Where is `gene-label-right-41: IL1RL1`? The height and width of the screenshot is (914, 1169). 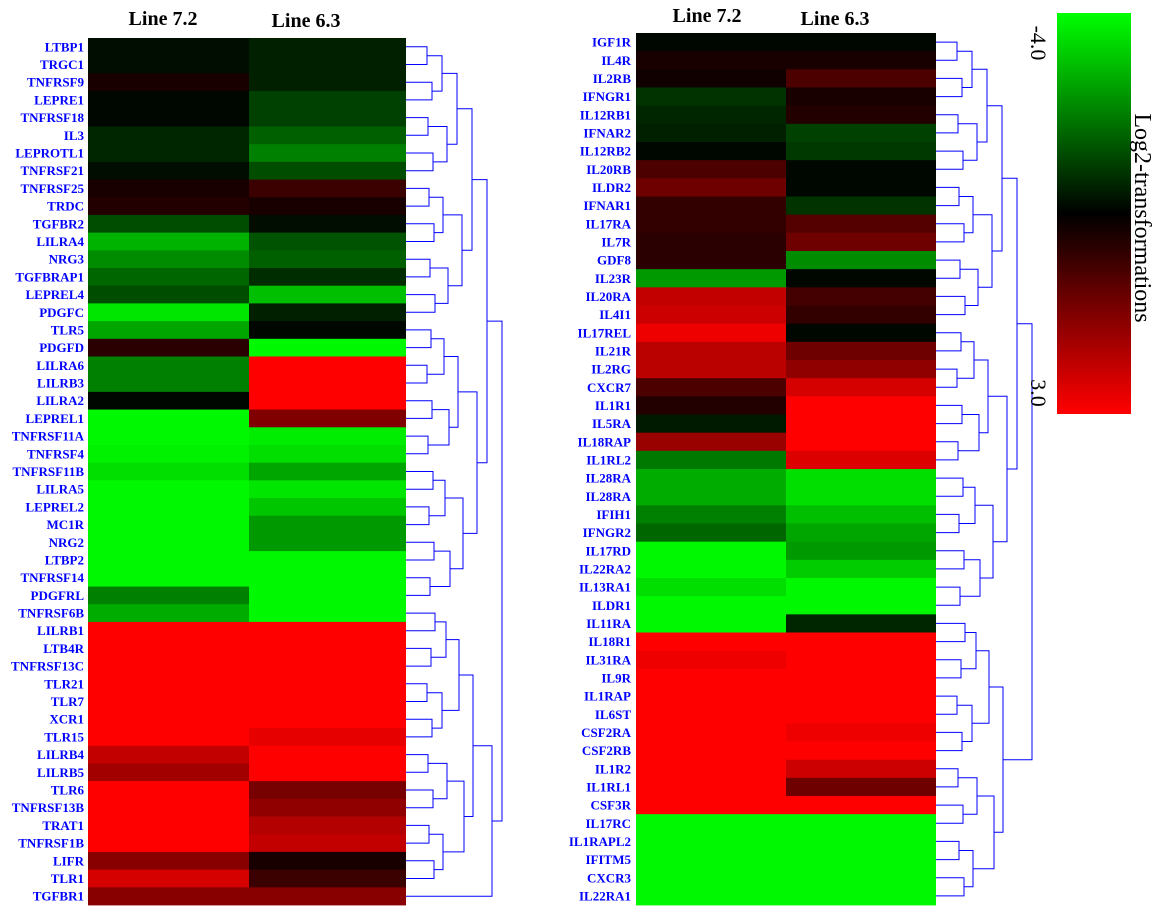 gene-label-right-41: IL1RL1 is located at coordinates (608, 786).